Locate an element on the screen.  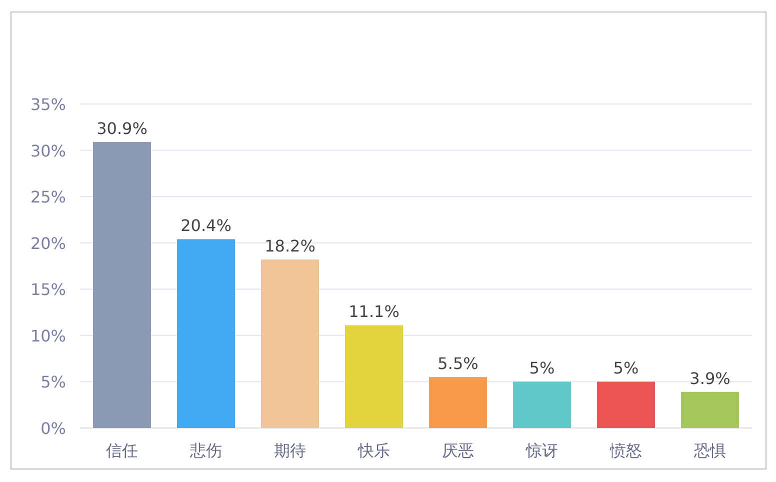
y-tick-label: 15% is located at coordinates (48, 290).